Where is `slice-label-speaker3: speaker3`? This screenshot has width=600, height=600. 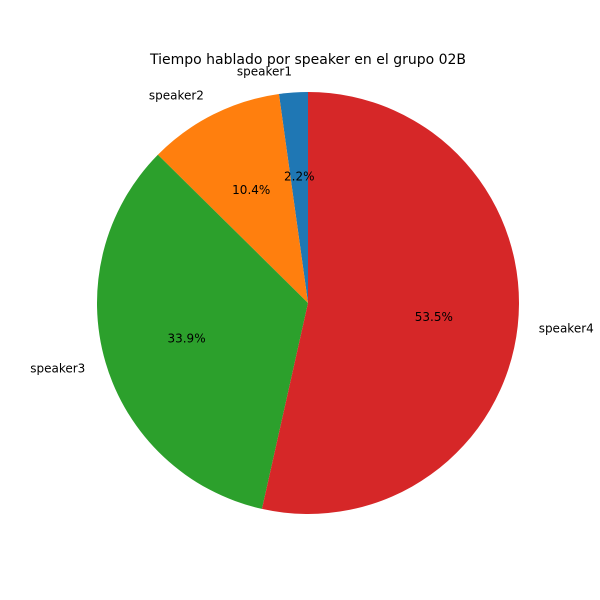
slice-label-speaker3: speaker3 is located at coordinates (57, 368).